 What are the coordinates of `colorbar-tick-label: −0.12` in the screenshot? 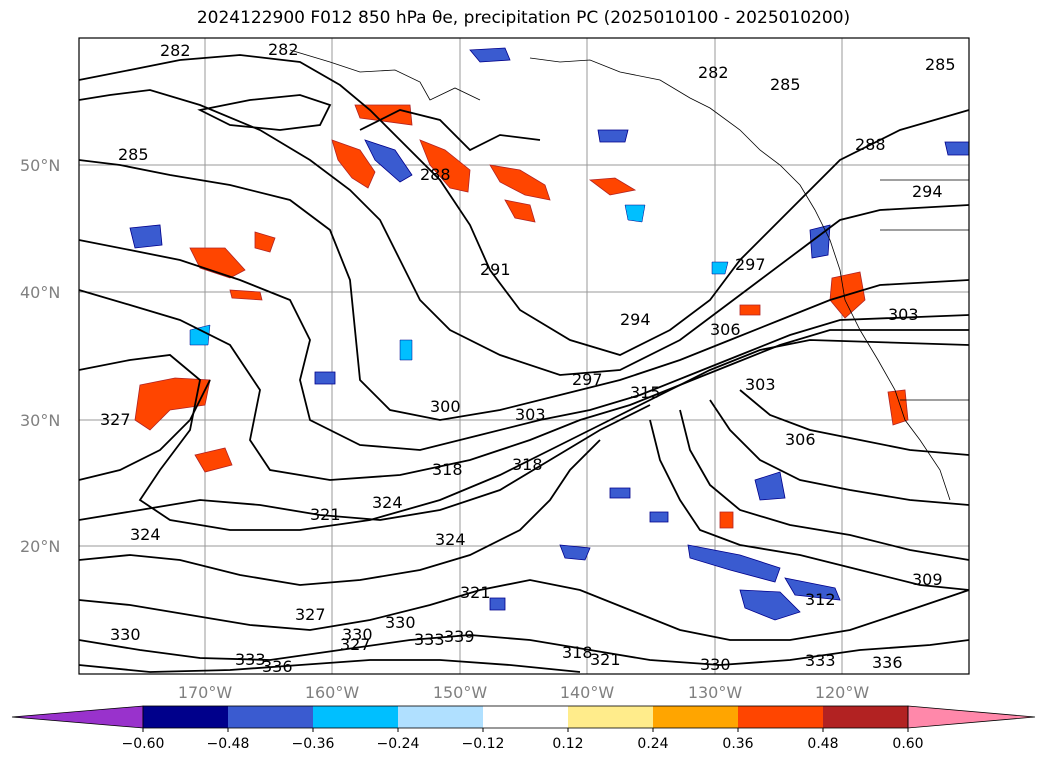 It's located at (483, 744).